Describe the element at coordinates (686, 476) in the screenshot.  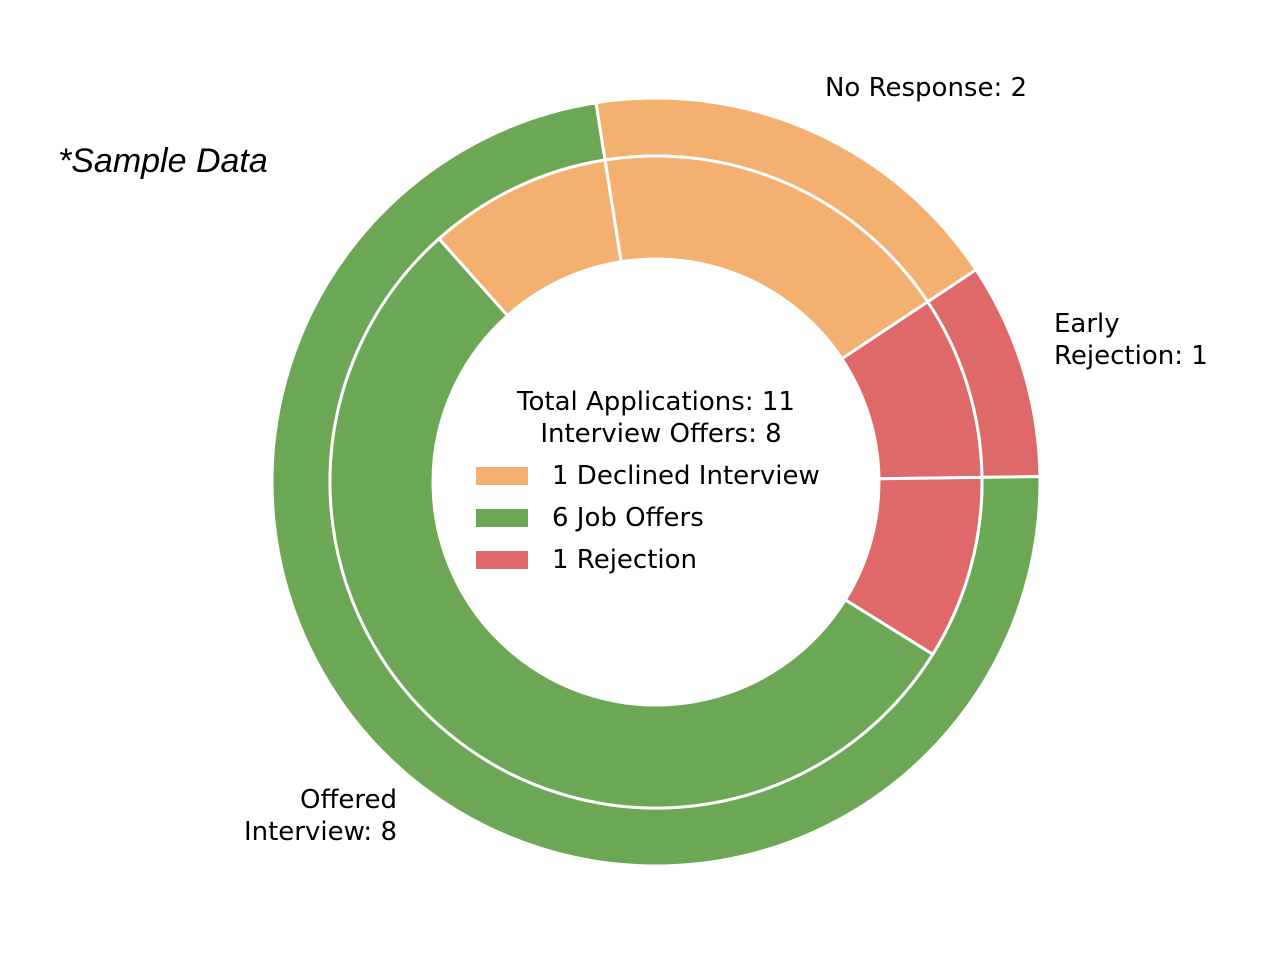
I see `legend-label-declined-interview: 1 Declined Interview` at that location.